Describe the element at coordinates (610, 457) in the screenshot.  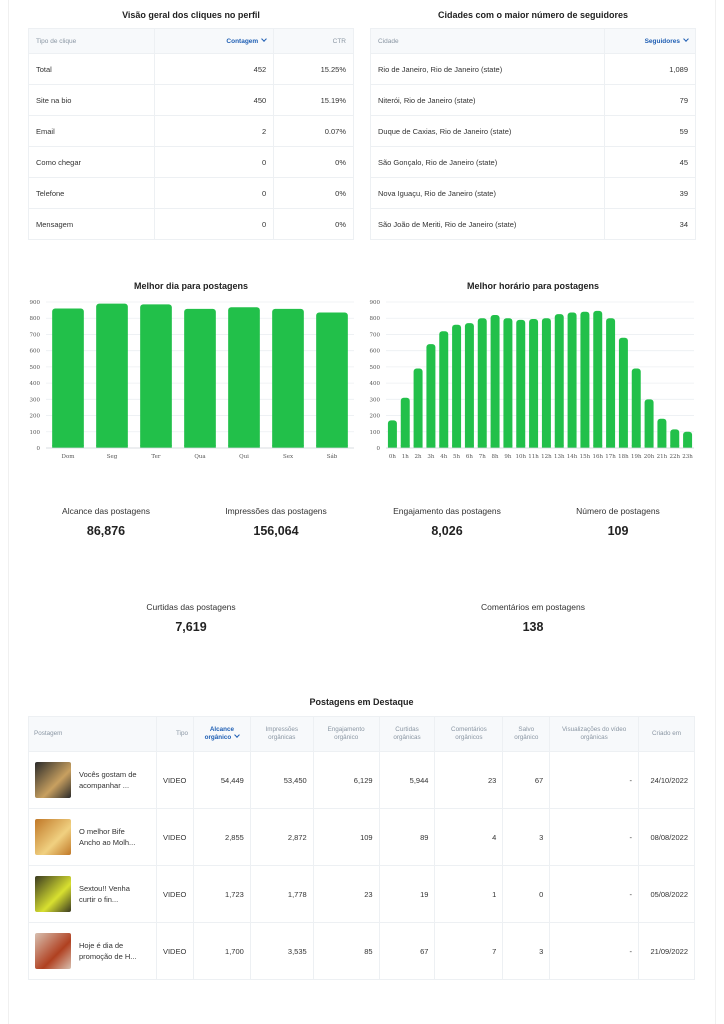
I see `x-tick-label: 17h` at that location.